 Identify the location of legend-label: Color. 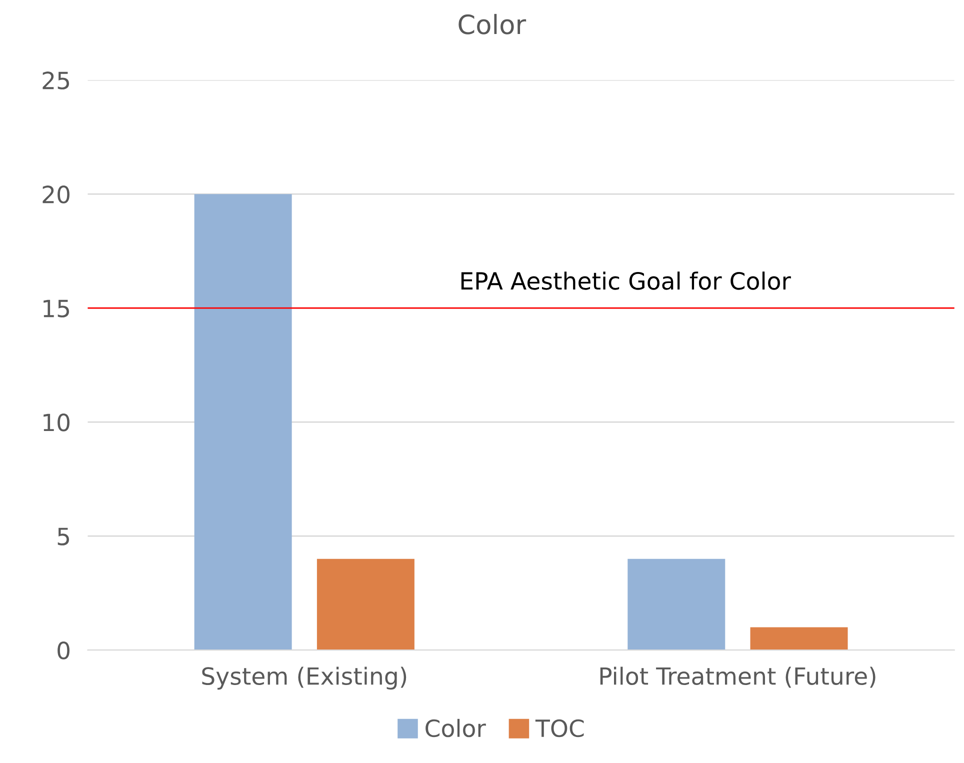
(456, 728).